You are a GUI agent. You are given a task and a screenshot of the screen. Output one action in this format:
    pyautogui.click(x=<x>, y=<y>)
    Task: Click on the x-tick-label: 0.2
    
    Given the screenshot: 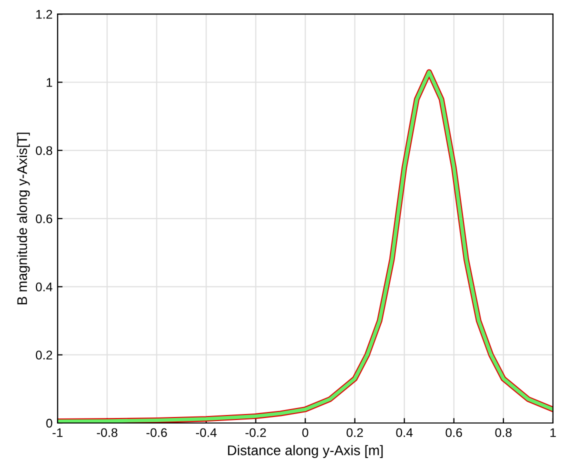 What is the action you would take?
    pyautogui.click(x=354, y=433)
    